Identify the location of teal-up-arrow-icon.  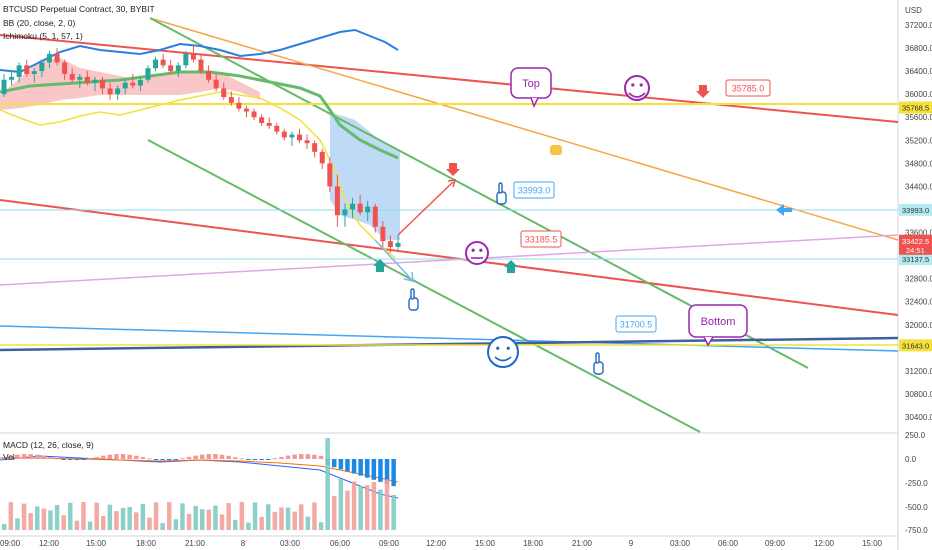
(380, 265).